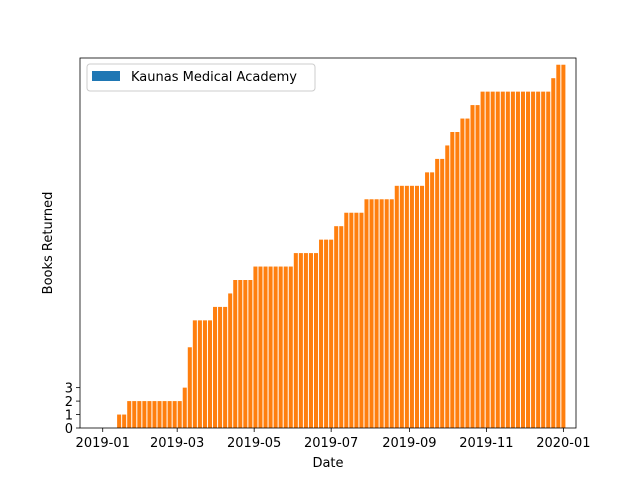 The height and width of the screenshot is (480, 640). Describe the element at coordinates (214, 77) in the screenshot. I see `legend-label: Kaunas Medical Academy` at that location.